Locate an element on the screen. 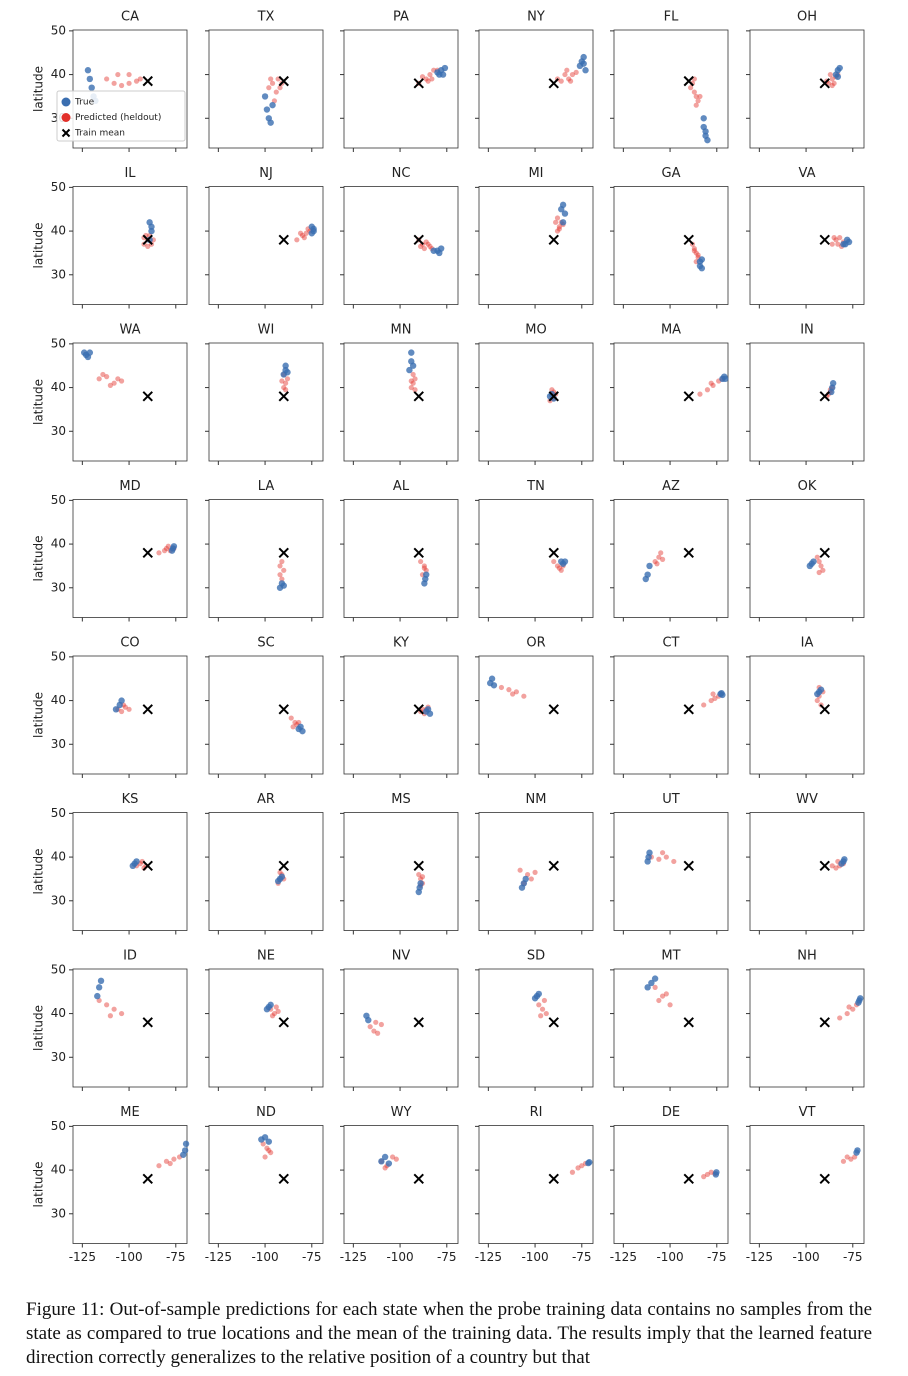 The image size is (908, 1376). subplot-title: NH is located at coordinates (807, 956).